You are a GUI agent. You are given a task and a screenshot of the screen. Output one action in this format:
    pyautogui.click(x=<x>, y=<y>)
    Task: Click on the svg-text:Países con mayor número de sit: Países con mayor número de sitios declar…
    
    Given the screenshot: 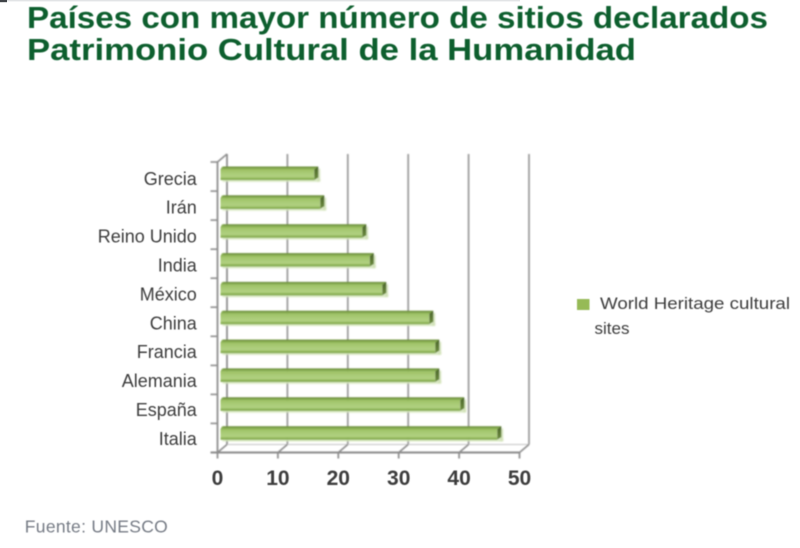 What is the action you would take?
    pyautogui.click(x=397, y=17)
    